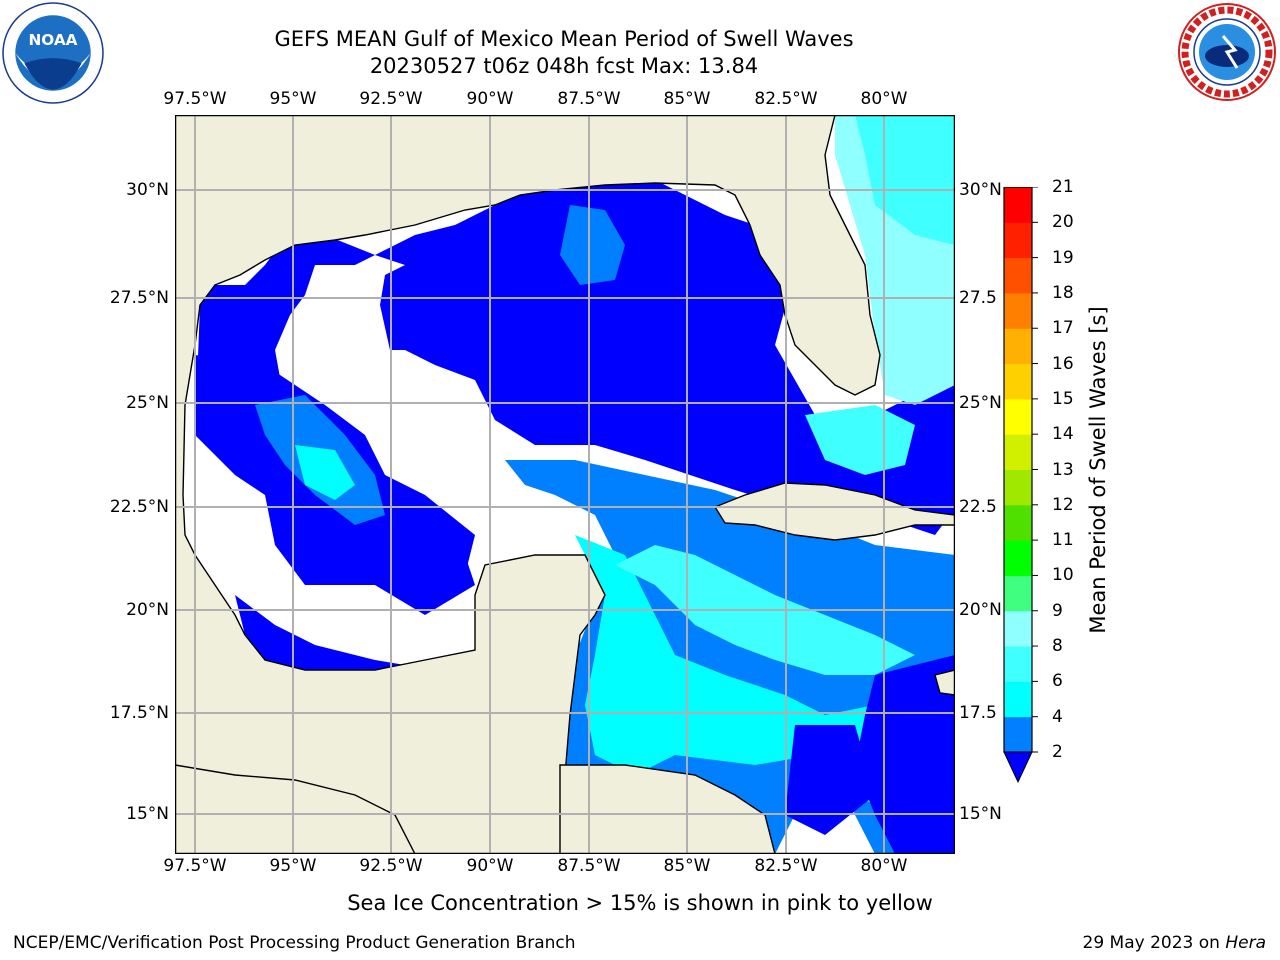 The height and width of the screenshot is (960, 1280). Describe the element at coordinates (978, 507) in the screenshot. I see `lat-tick-right: 22.5` at that location.